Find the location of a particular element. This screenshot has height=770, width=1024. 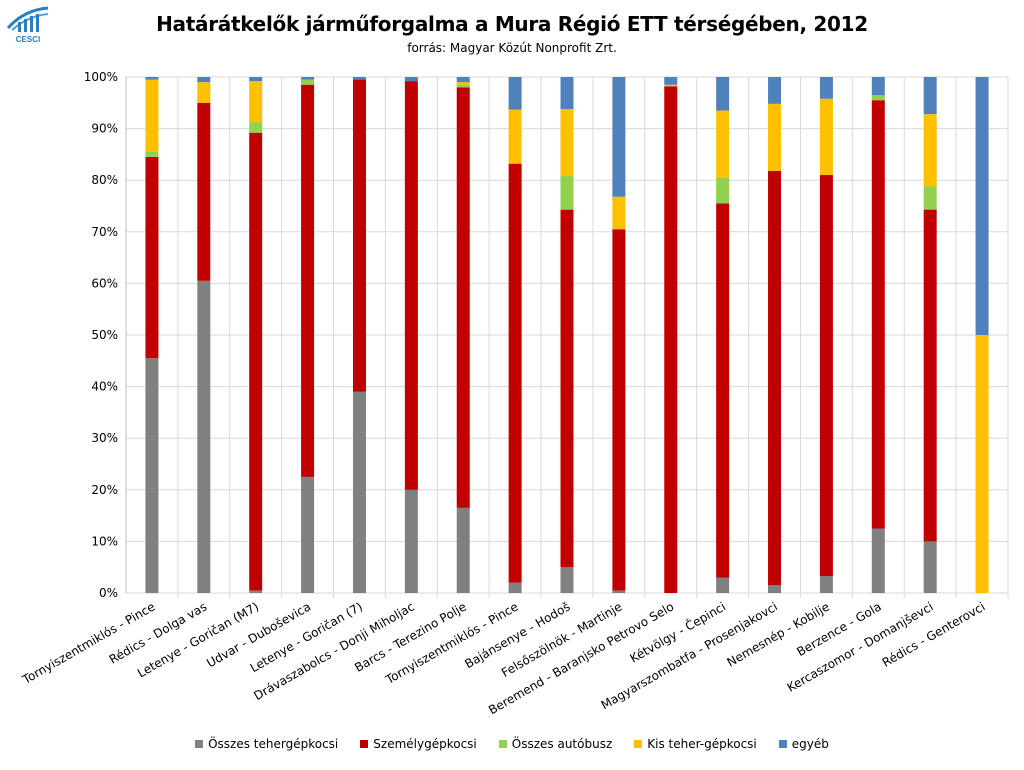

legend-label: egyéb is located at coordinates (810, 744).